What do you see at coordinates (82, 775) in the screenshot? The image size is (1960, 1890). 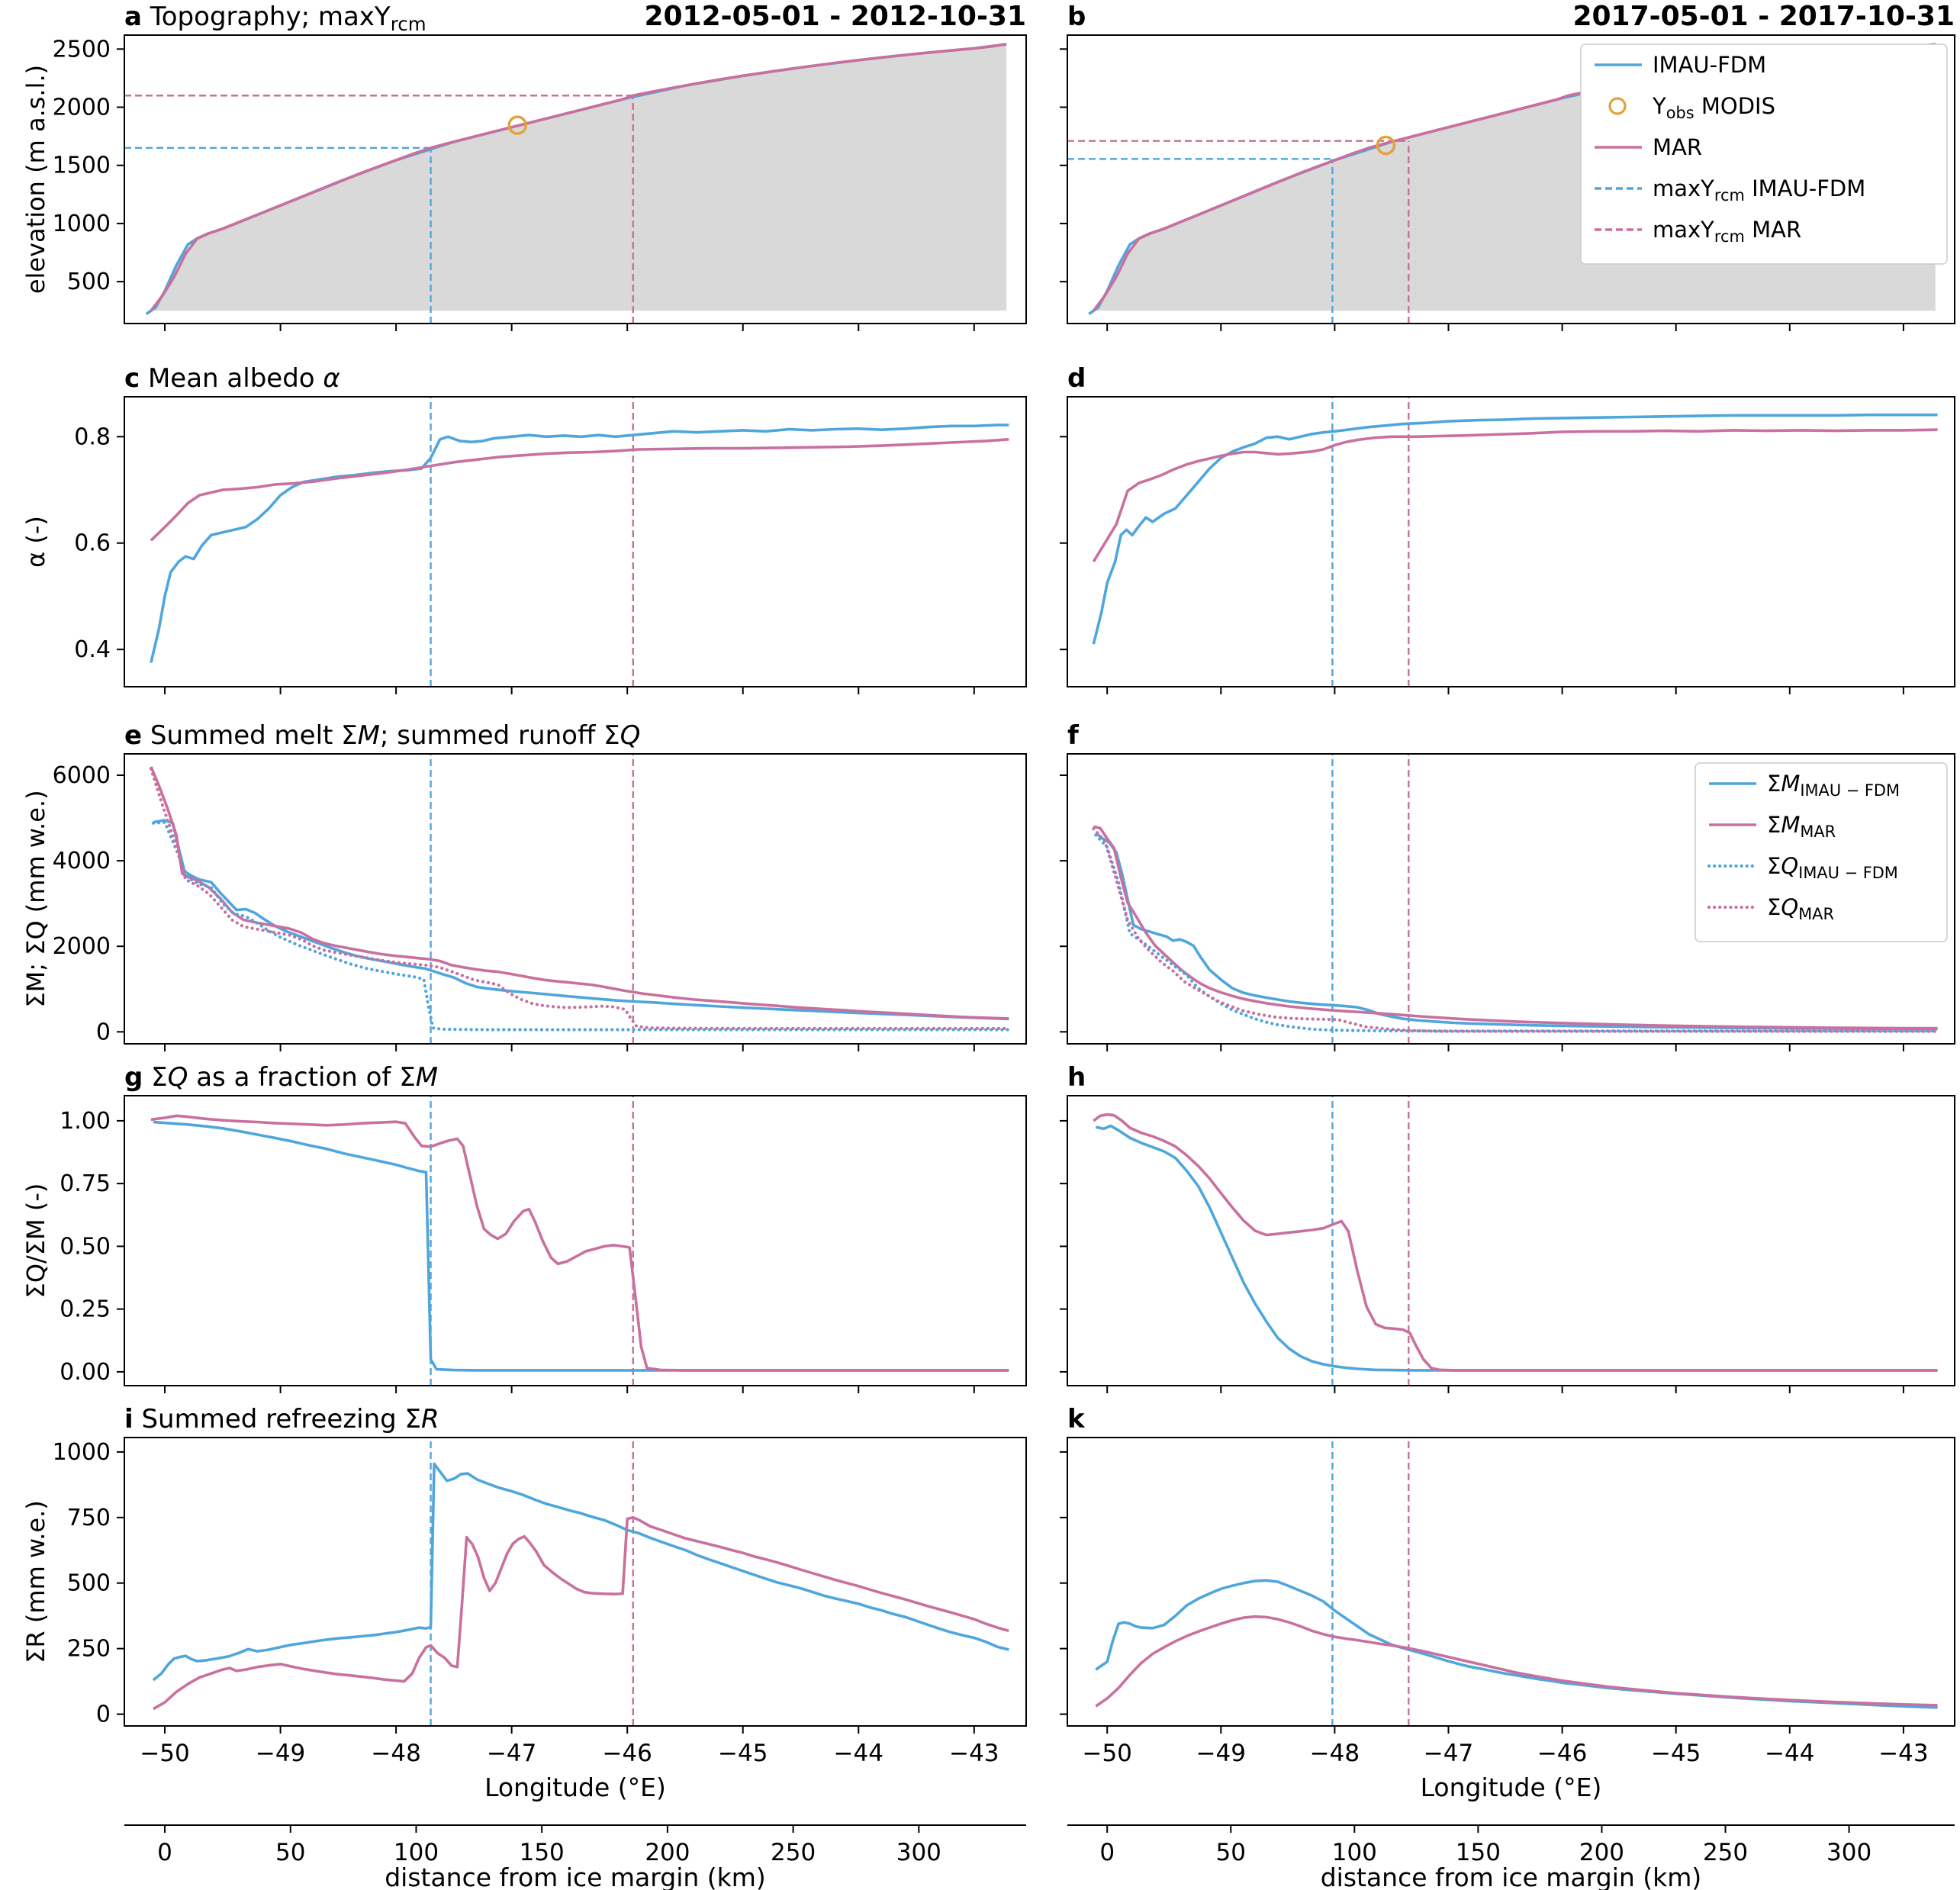 I see `y-tick-label: 6000` at bounding box center [82, 775].